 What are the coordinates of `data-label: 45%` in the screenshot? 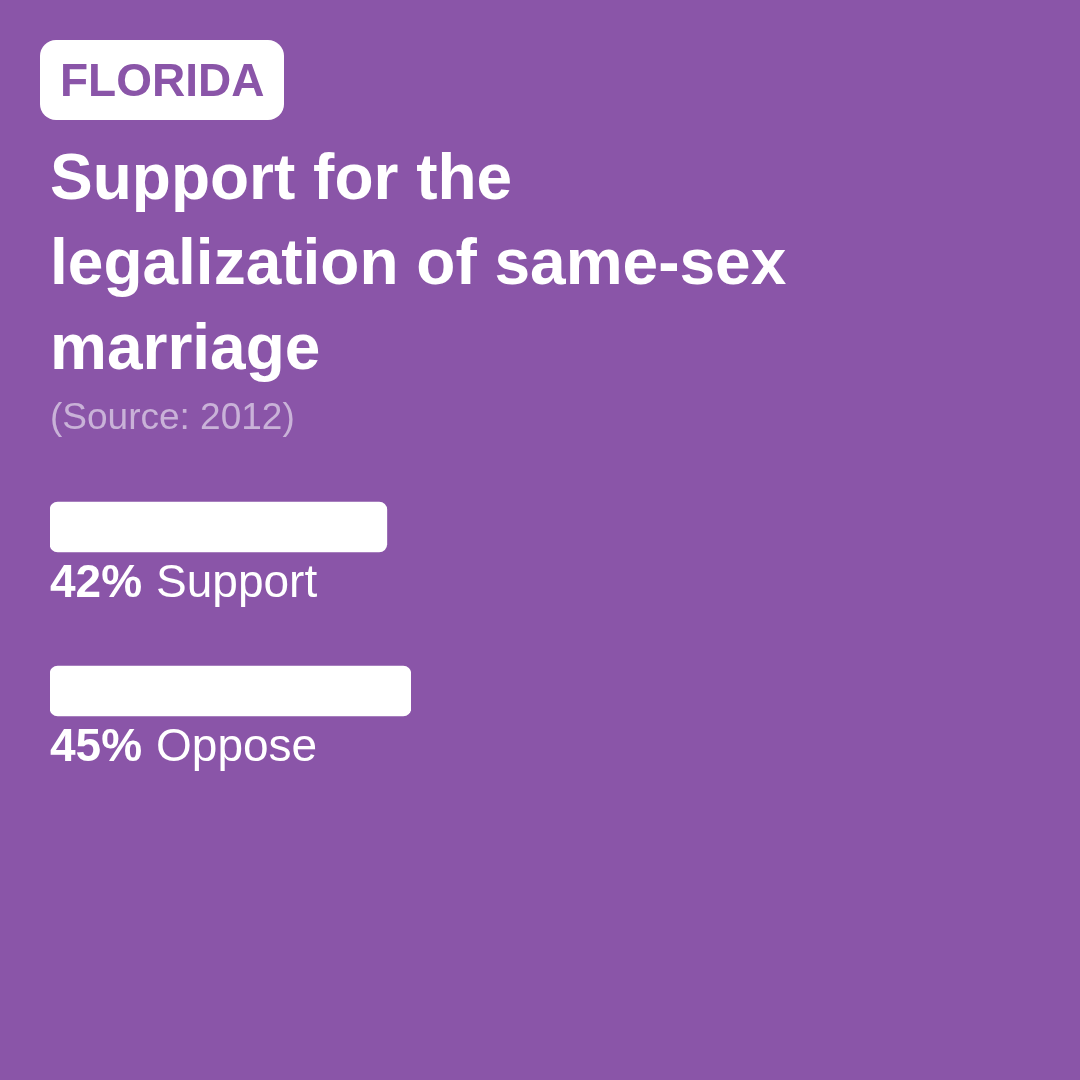 It's located at (96, 745).